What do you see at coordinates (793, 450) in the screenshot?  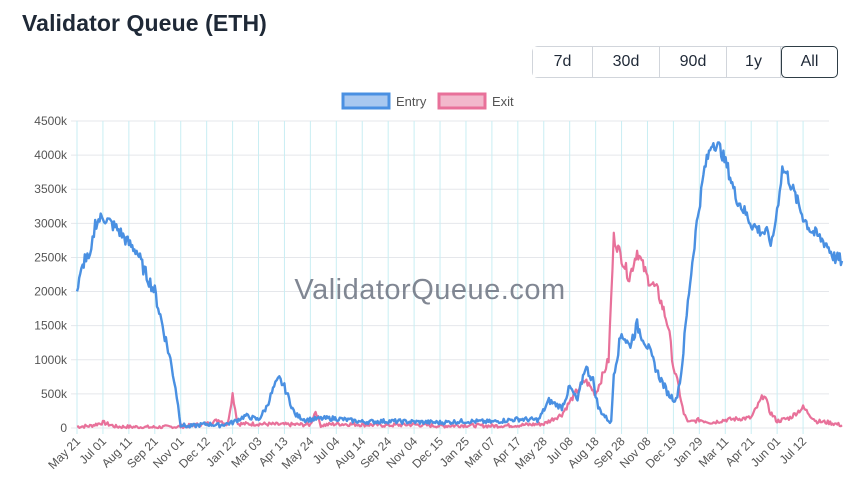 I see `x-tick-label: Jul 12` at bounding box center [793, 450].